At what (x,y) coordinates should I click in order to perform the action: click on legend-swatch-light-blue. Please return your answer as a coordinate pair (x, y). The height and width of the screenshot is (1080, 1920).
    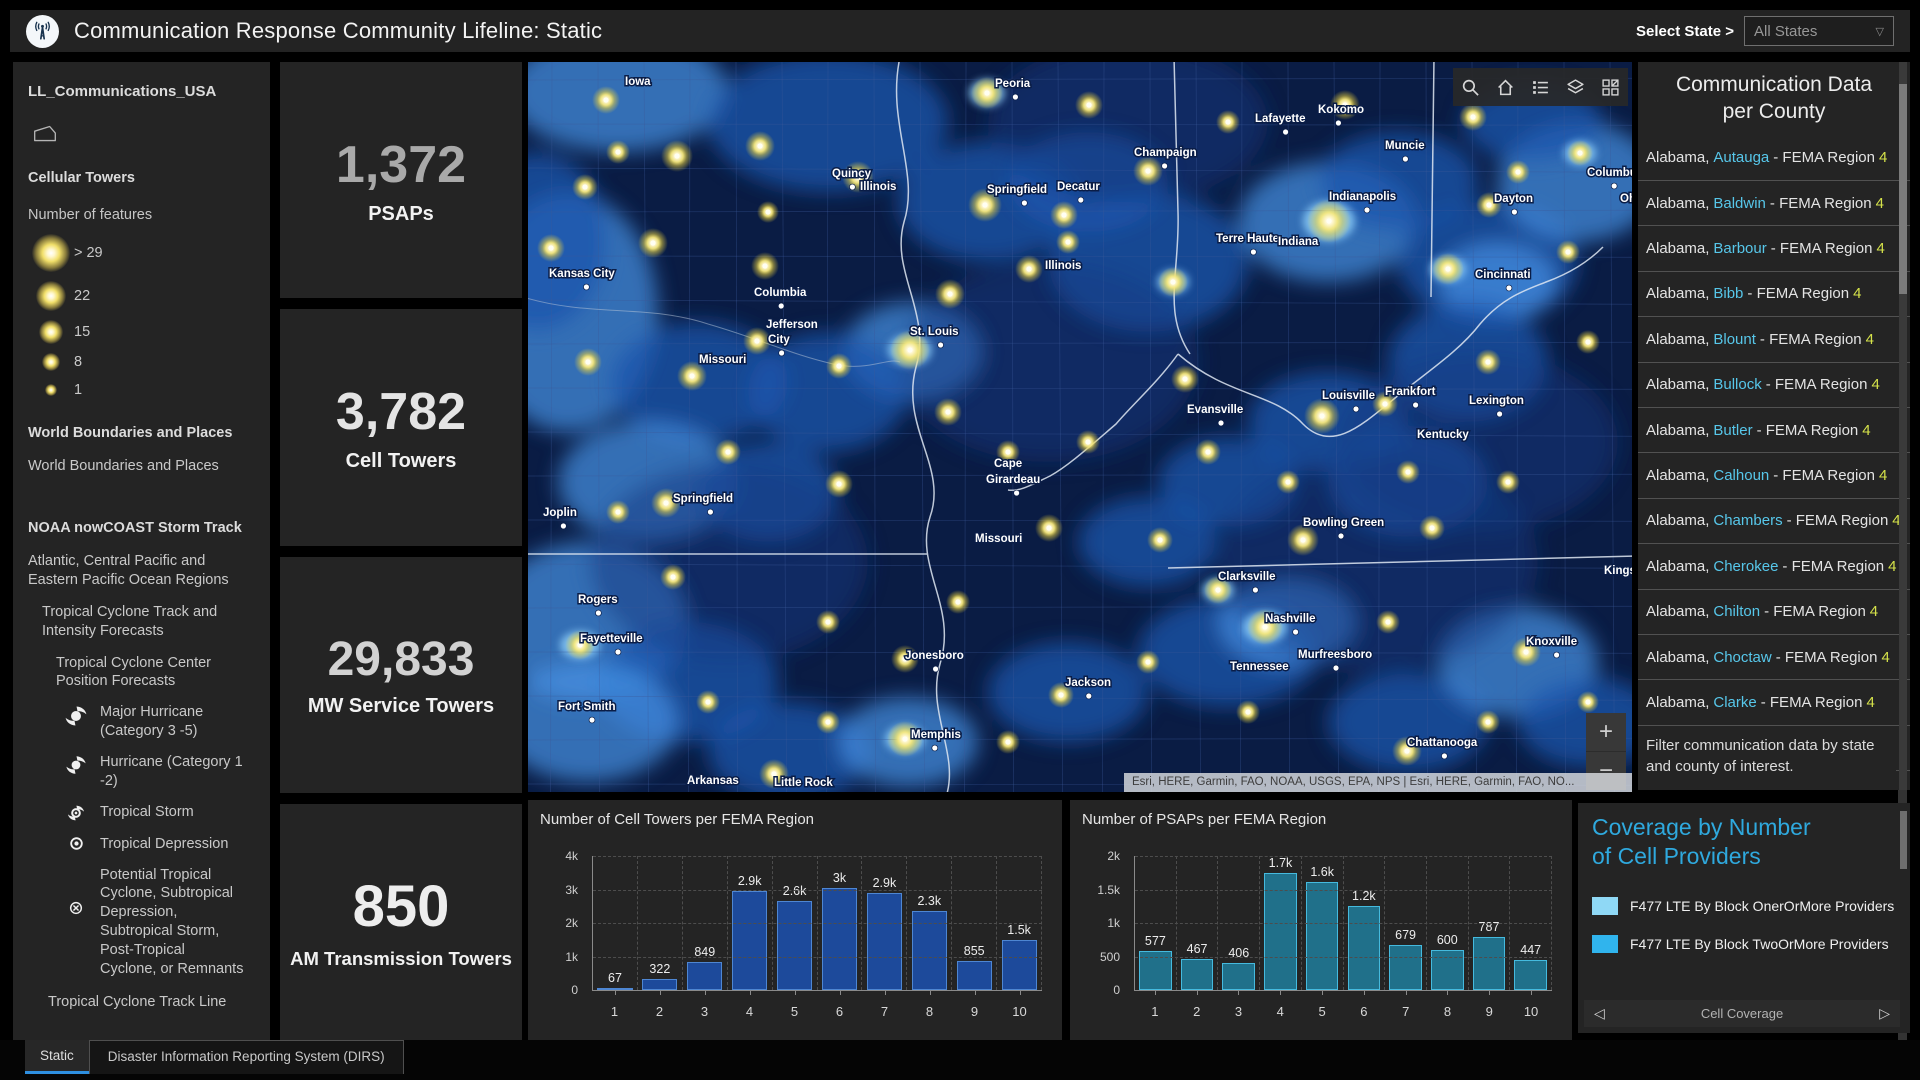
    Looking at the image, I should click on (1605, 905).